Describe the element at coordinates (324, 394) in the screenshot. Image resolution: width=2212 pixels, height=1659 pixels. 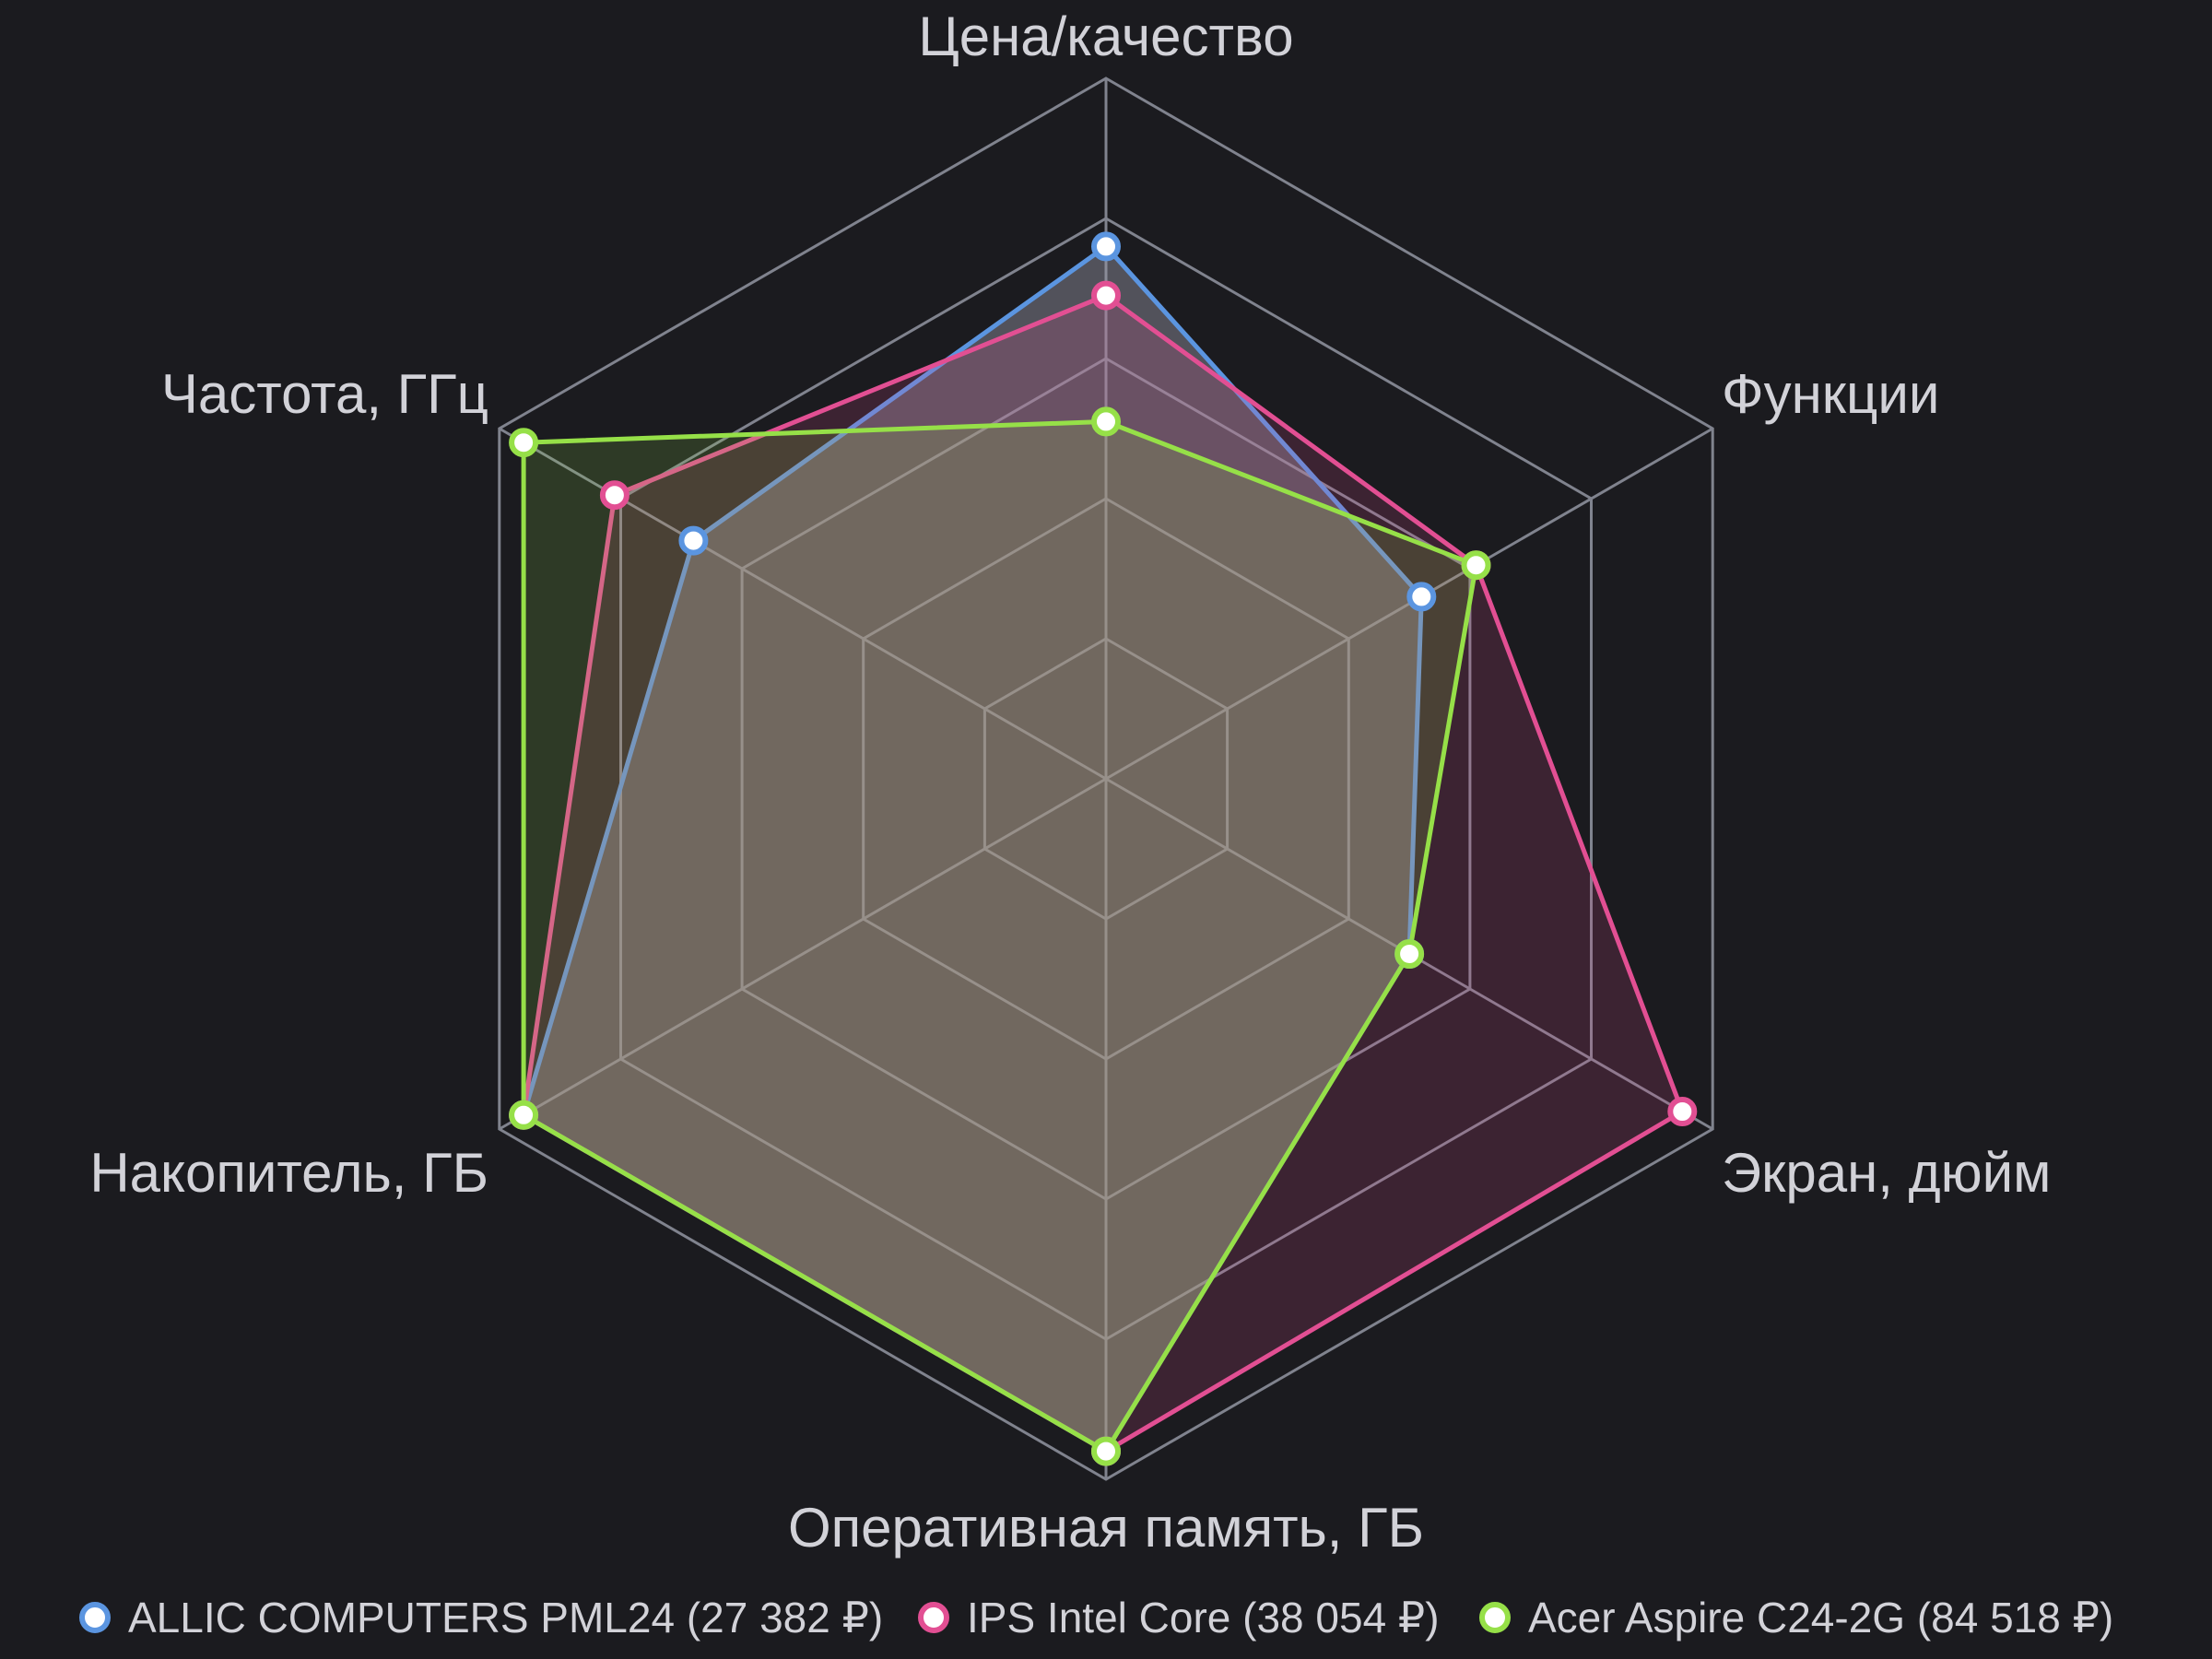
I see `axis-label-6: Частота, ГГц` at that location.